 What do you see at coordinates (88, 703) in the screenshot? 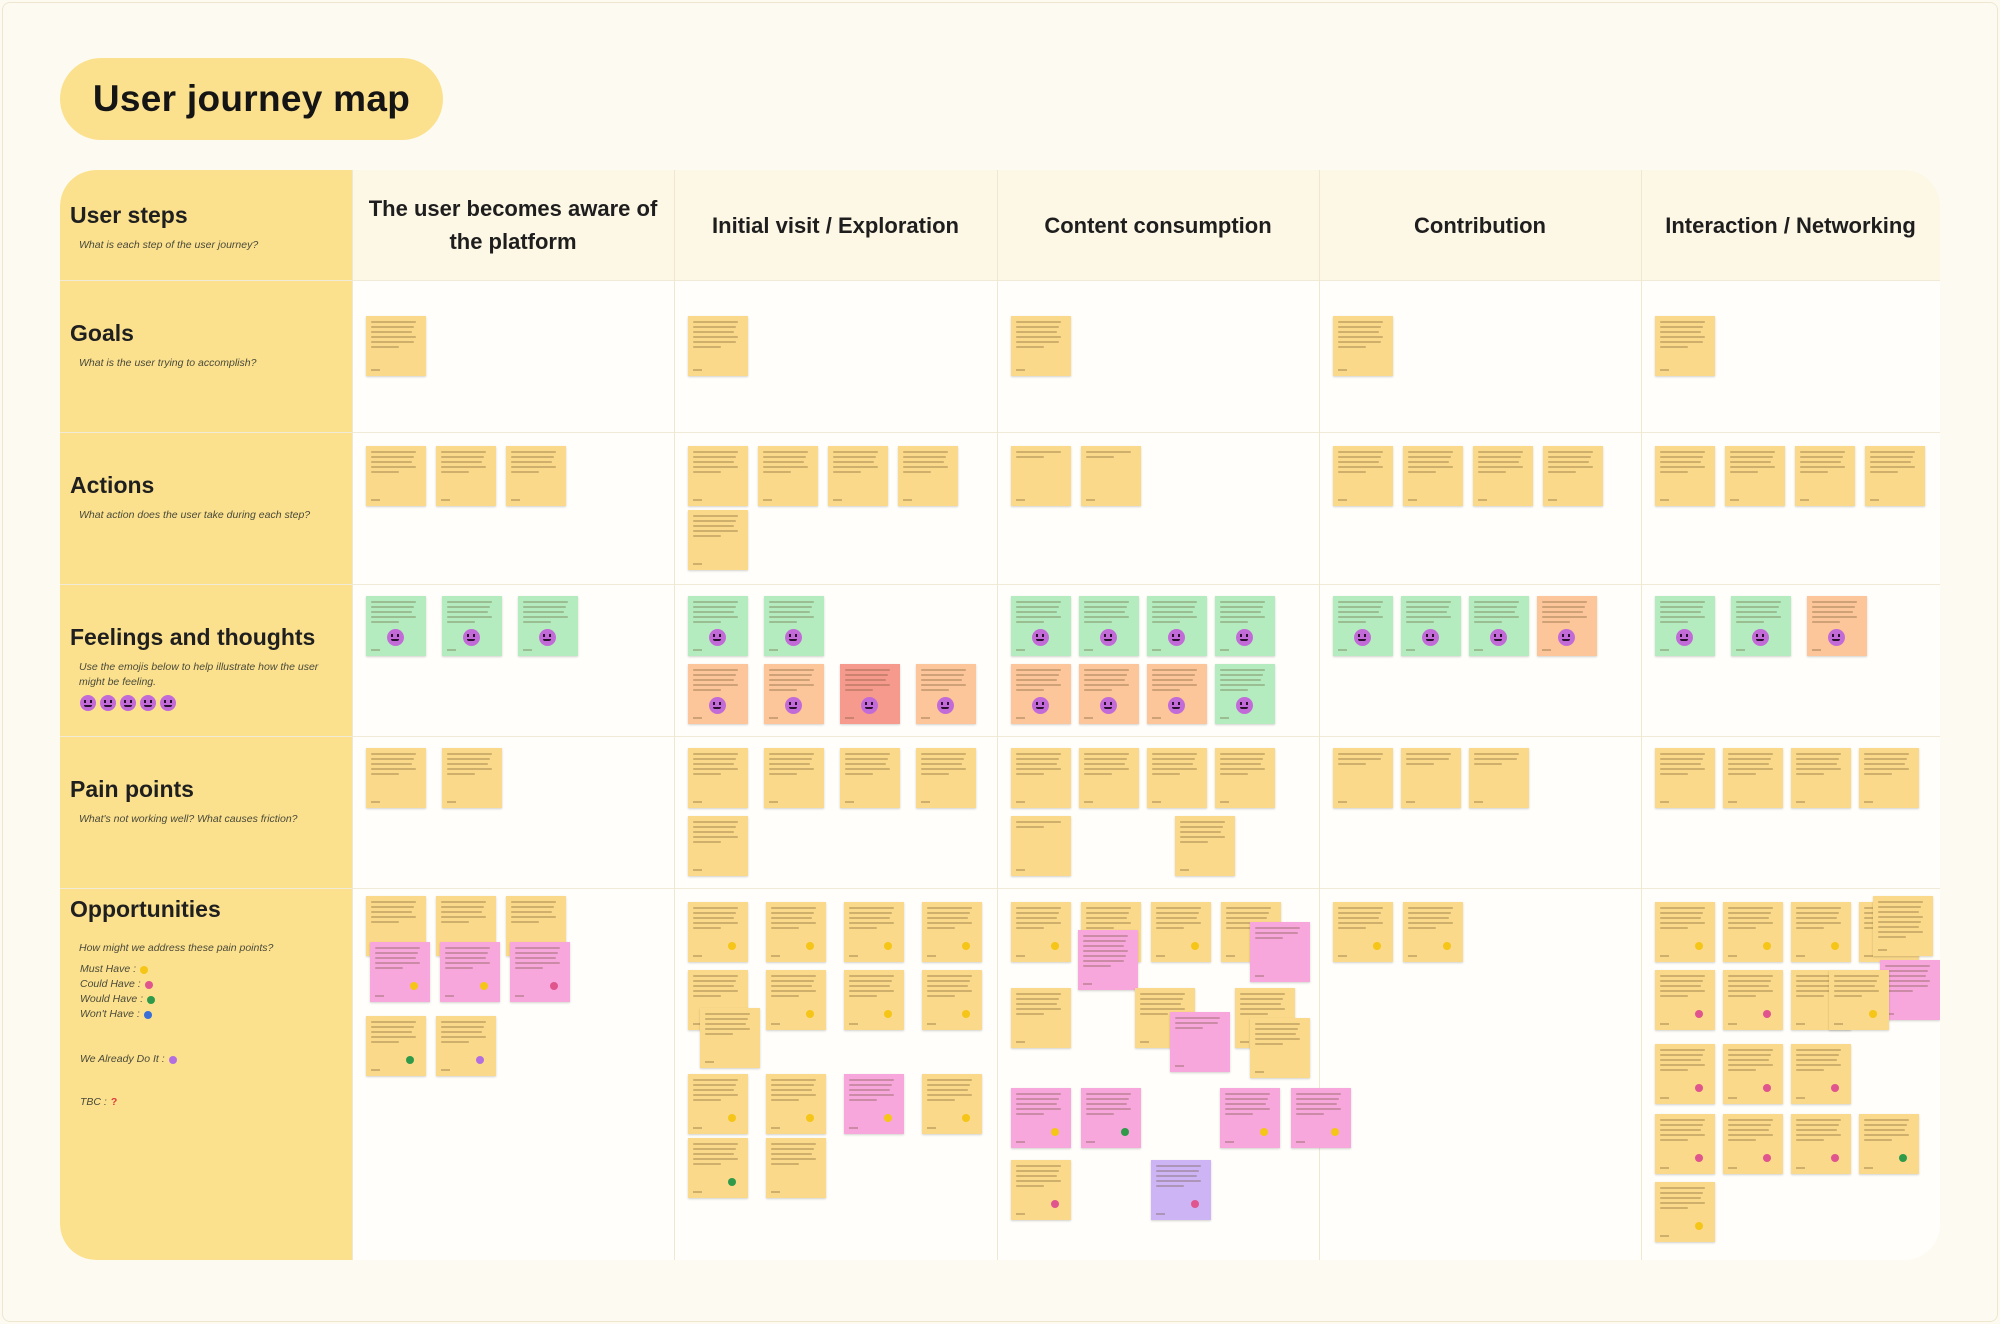
I see `very-happy-face-icon` at bounding box center [88, 703].